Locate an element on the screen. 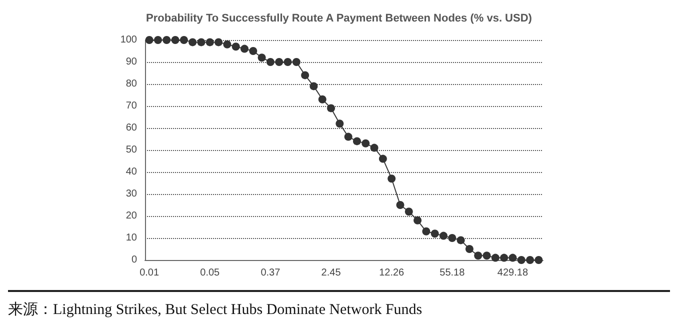  y-tick-label: 100 is located at coordinates (129, 40).